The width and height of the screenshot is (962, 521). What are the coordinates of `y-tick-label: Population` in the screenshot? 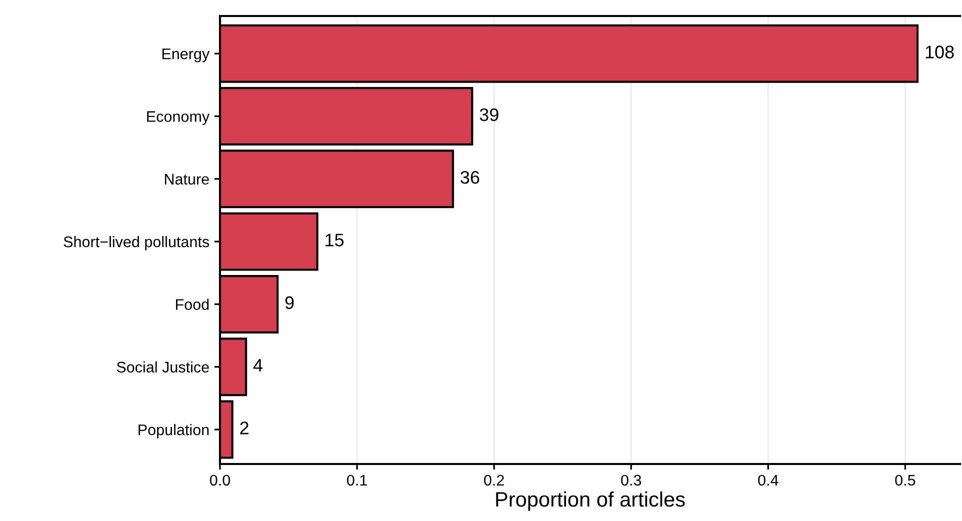 It's located at (173, 431).